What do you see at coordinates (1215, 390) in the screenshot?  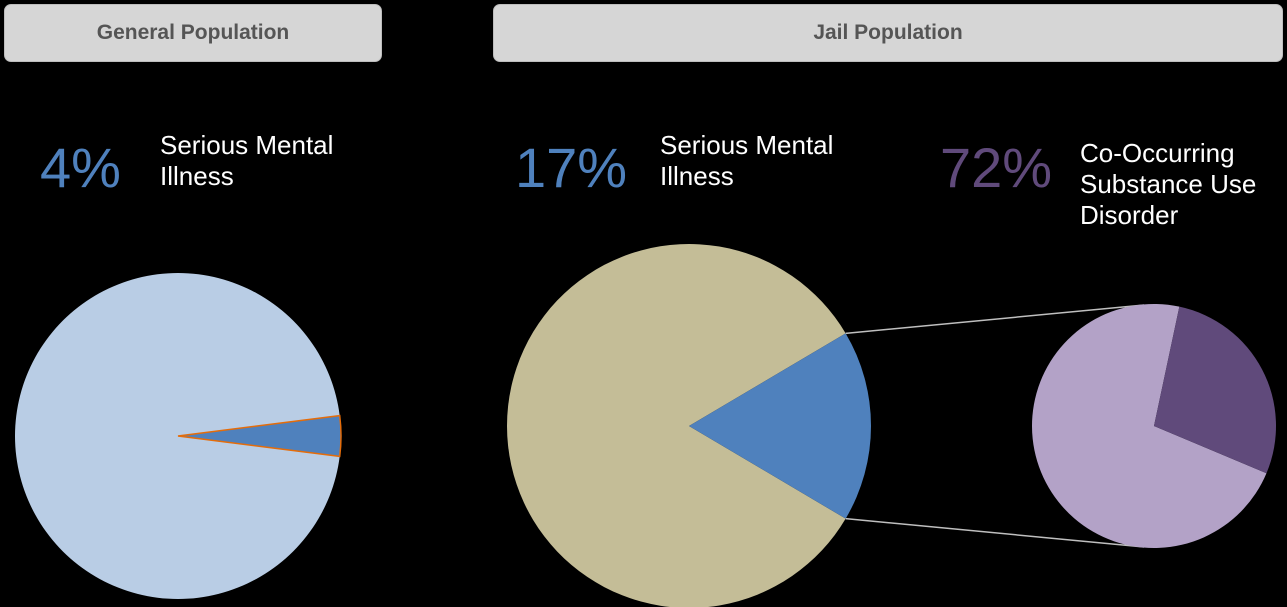 I see `cooccurring-other-slice` at bounding box center [1215, 390].